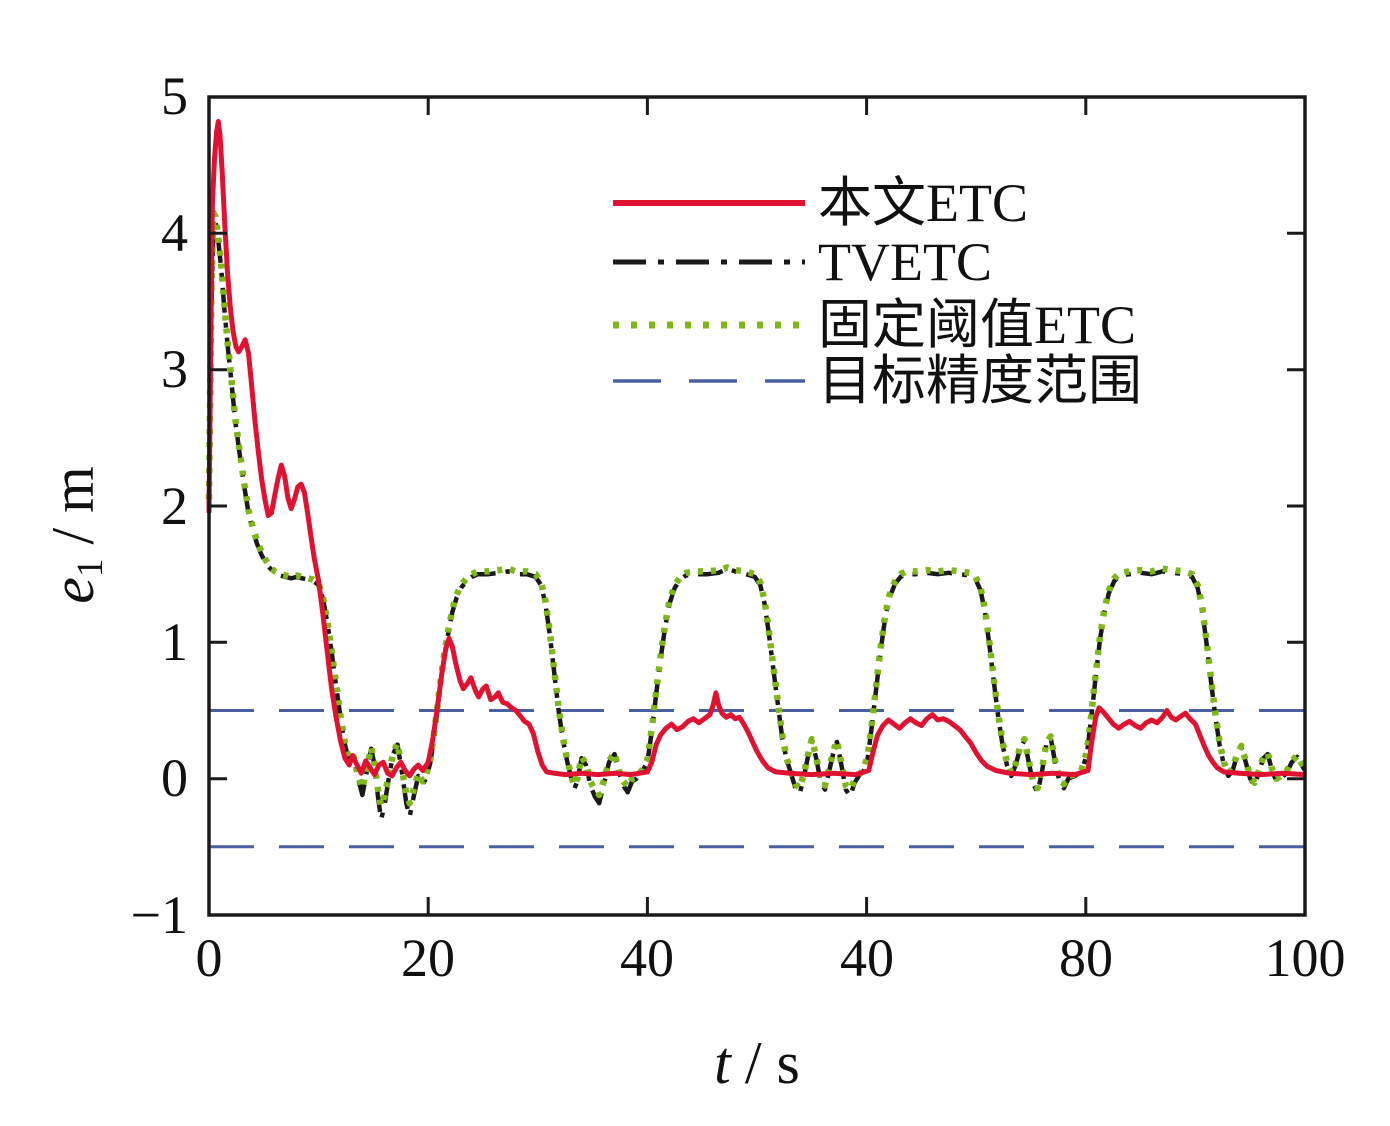  What do you see at coordinates (91, 568) in the screenshot?
I see `y-axis-subscript: 1` at bounding box center [91, 568].